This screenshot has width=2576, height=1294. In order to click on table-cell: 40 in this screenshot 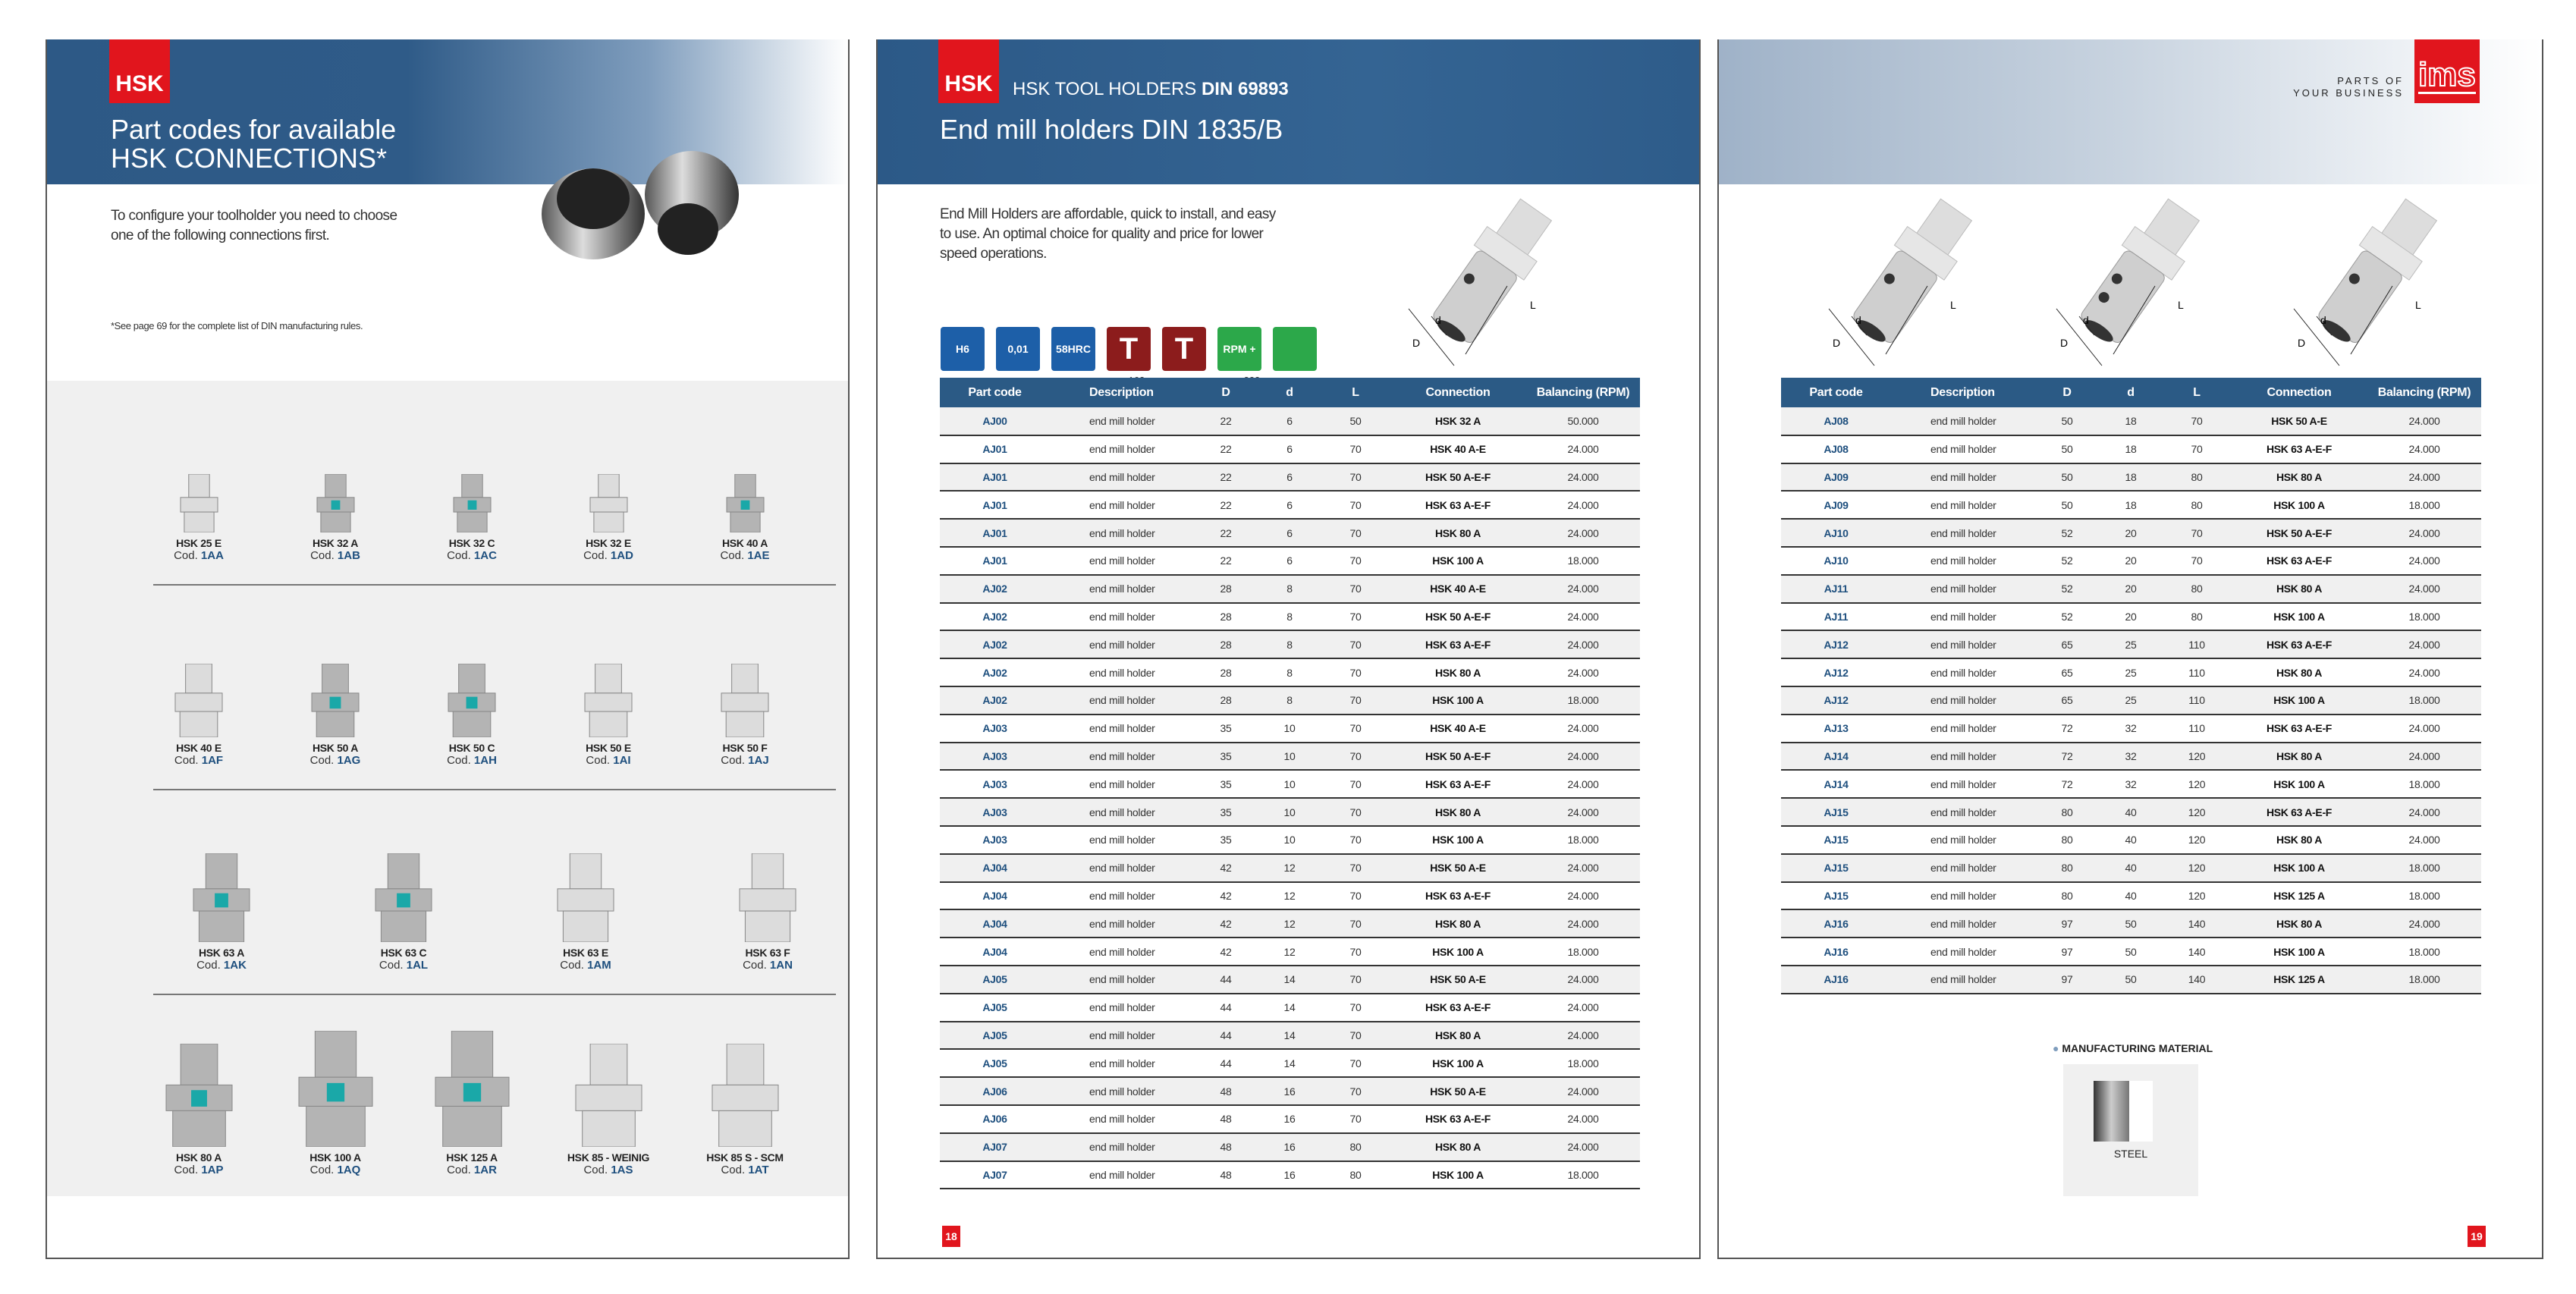, I will do `click(2131, 896)`.